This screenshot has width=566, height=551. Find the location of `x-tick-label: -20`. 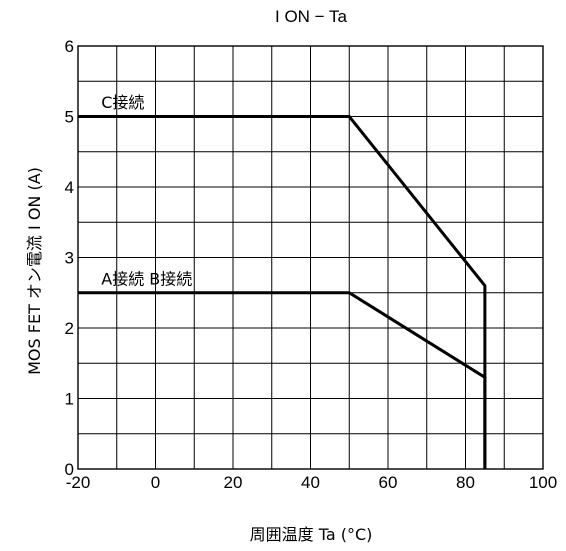

x-tick-label: -20 is located at coordinates (78, 482).